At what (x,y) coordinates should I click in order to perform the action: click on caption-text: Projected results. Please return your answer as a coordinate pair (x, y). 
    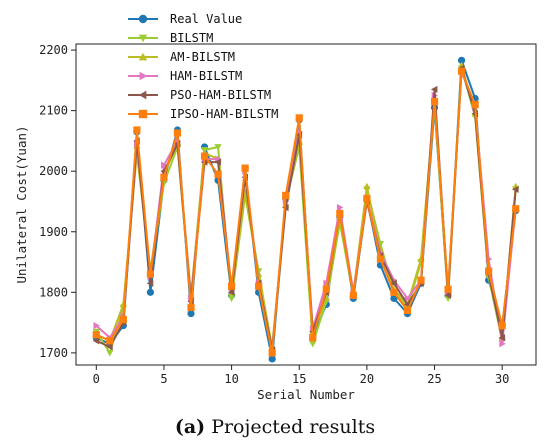
    Looking at the image, I should click on (293, 427).